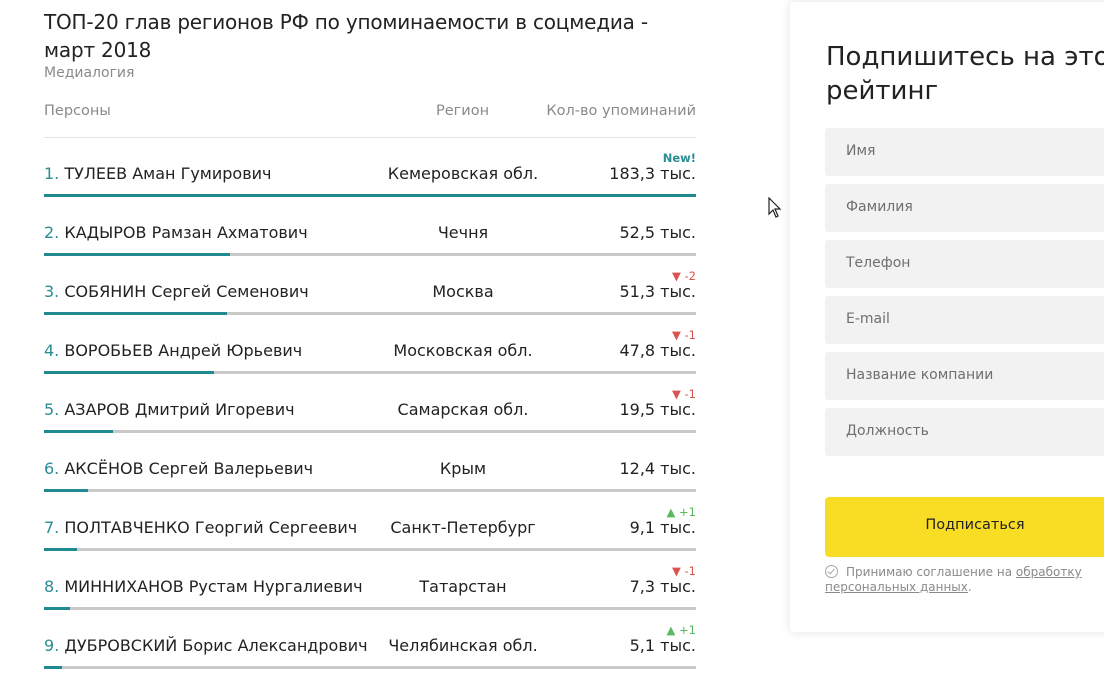 The width and height of the screenshot is (1104, 679). Describe the element at coordinates (52, 645) in the screenshot. I see `rank-number: 9.` at that location.